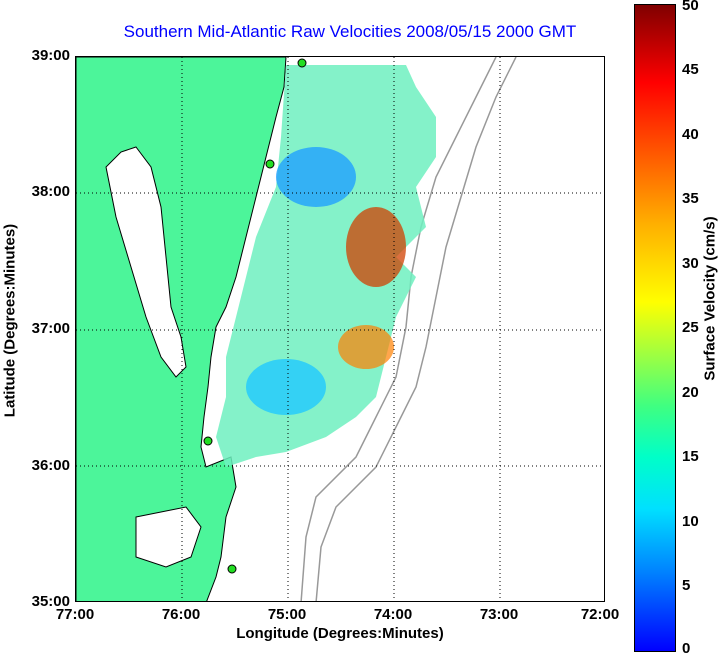  What do you see at coordinates (690, 7) in the screenshot?
I see `colorbar-tick-label: 50` at bounding box center [690, 7].